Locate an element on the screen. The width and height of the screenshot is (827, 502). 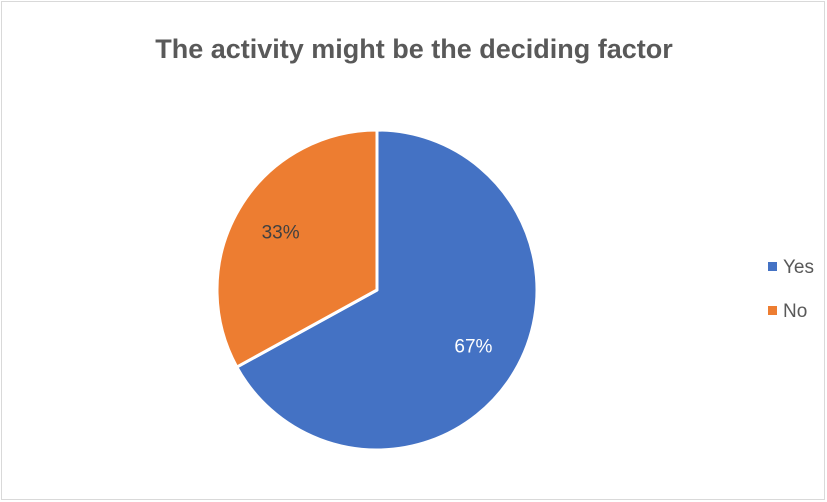
pie-data-labels: 67% 33% is located at coordinates (377, 289).